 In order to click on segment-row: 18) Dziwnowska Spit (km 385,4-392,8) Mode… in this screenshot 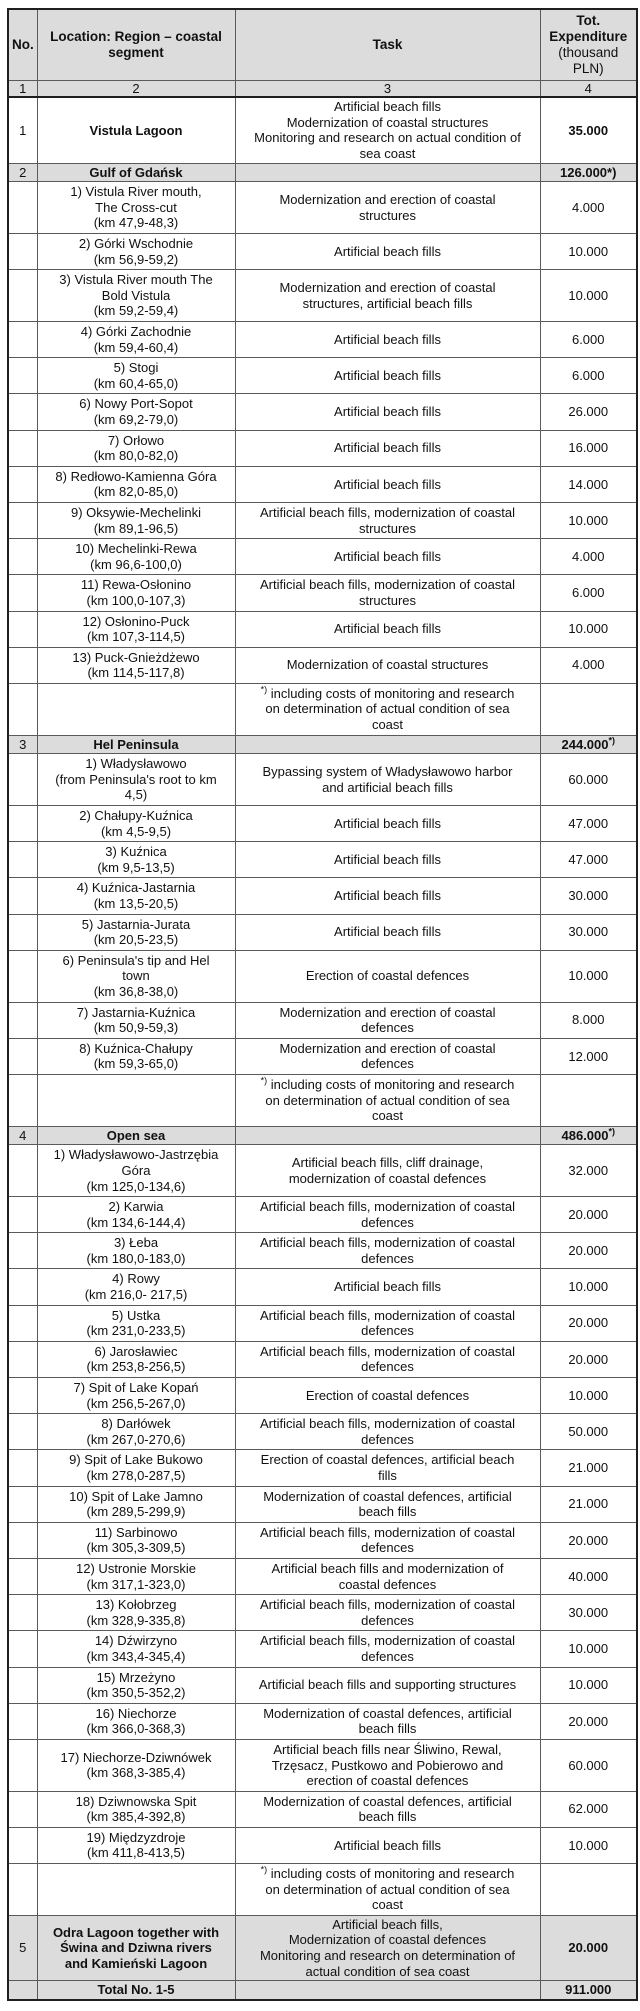, I will do `click(322, 1809)`.